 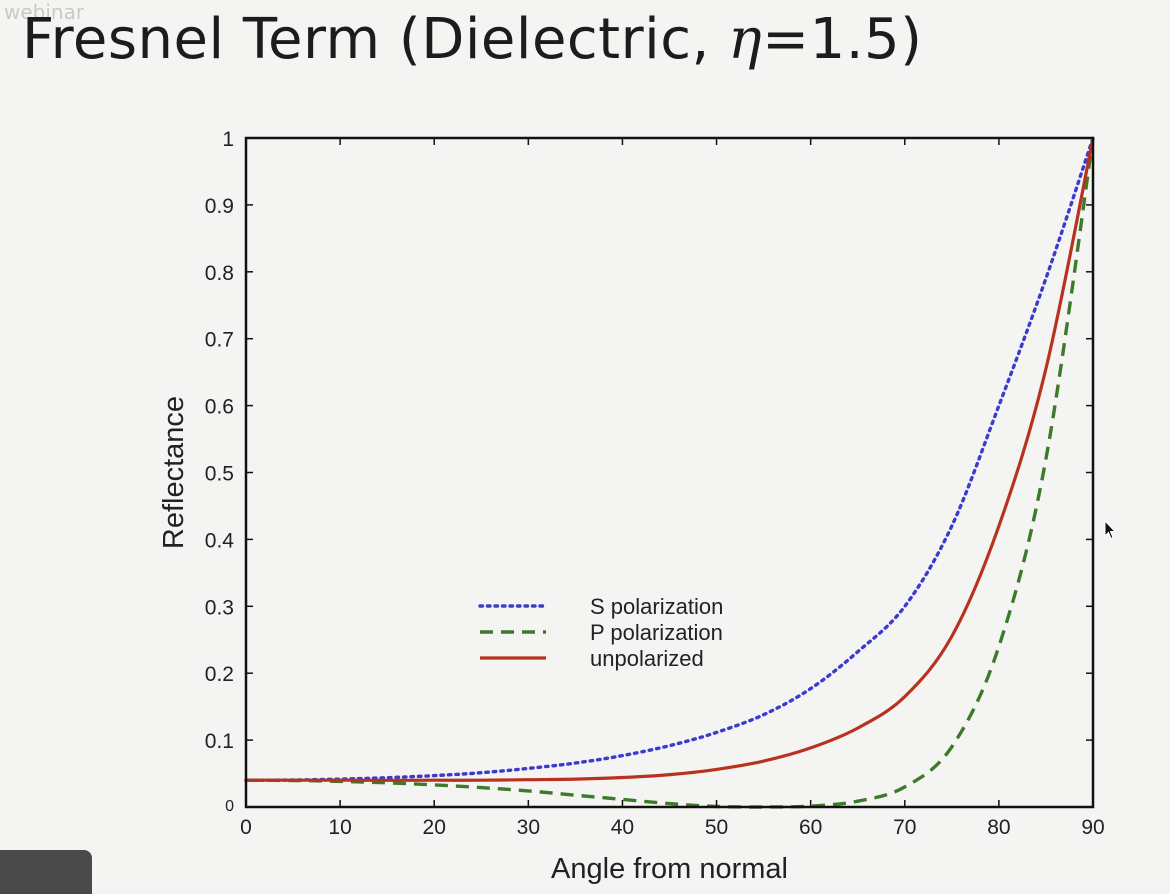 I want to click on x-tick-label: 50, so click(x=716, y=827).